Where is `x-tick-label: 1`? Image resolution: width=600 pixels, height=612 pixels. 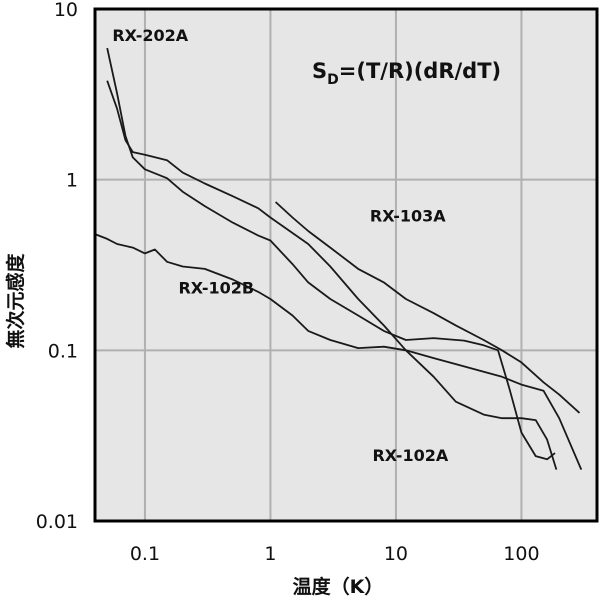
x-tick-label: 1 is located at coordinates (270, 554).